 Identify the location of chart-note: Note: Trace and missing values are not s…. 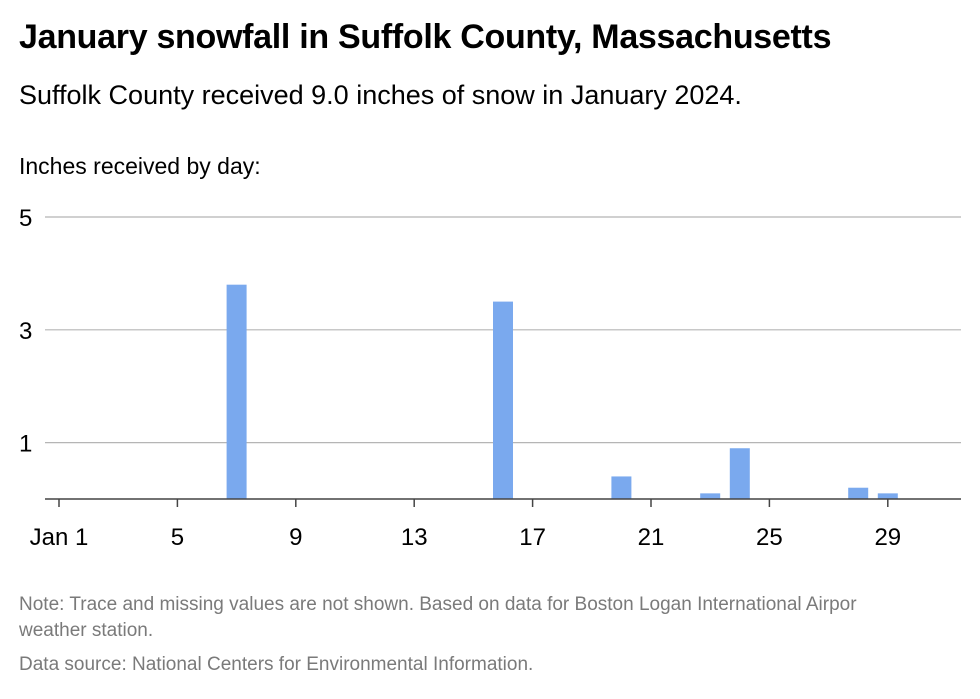
(438, 617).